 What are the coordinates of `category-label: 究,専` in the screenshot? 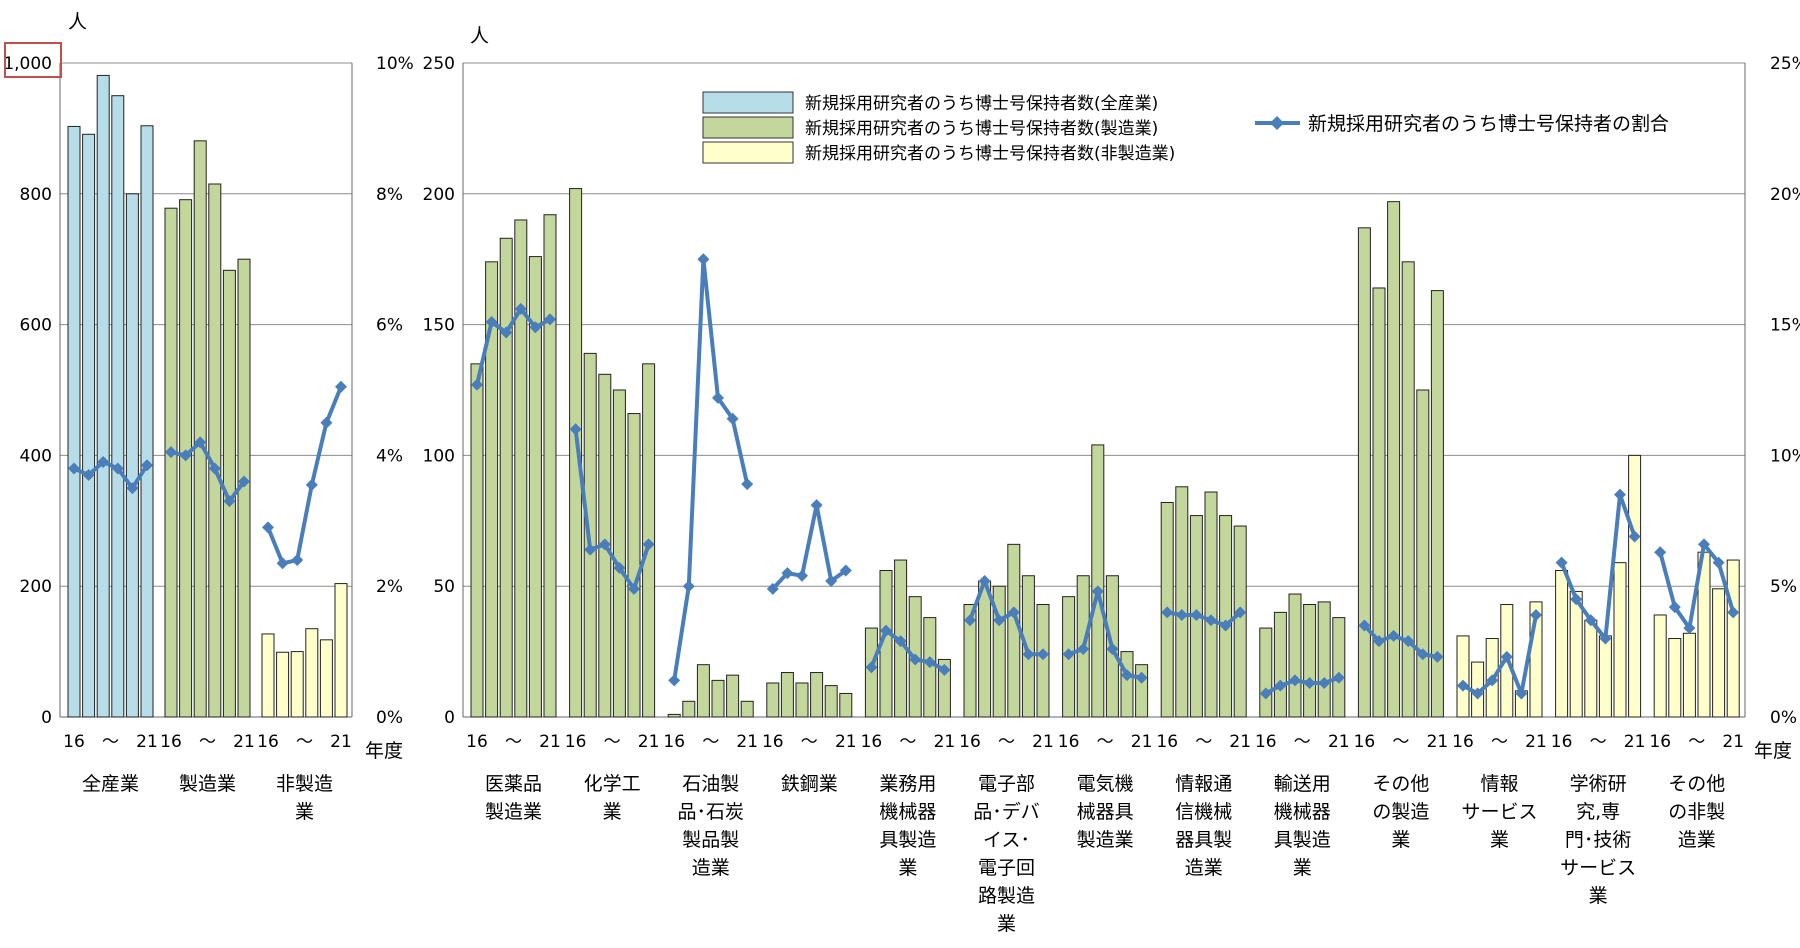 It's located at (1598, 812).